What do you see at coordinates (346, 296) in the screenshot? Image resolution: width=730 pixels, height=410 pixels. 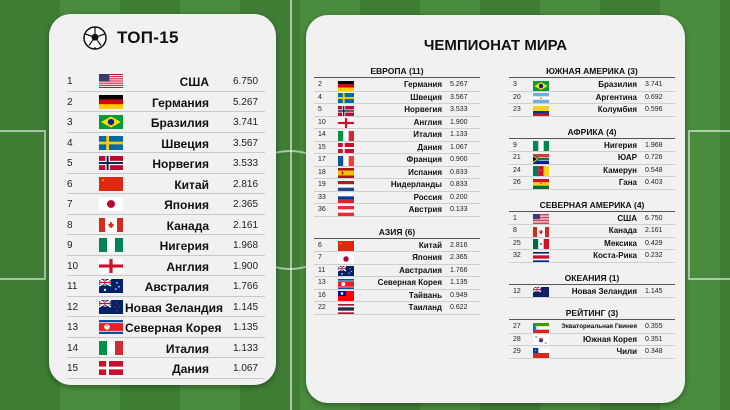 I see `flag-taiwan-icon` at bounding box center [346, 296].